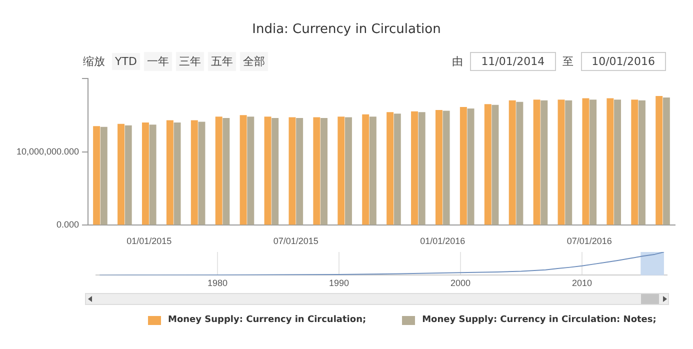  Describe the element at coordinates (254, 61) in the screenshot. I see `text: 全部` at that location.